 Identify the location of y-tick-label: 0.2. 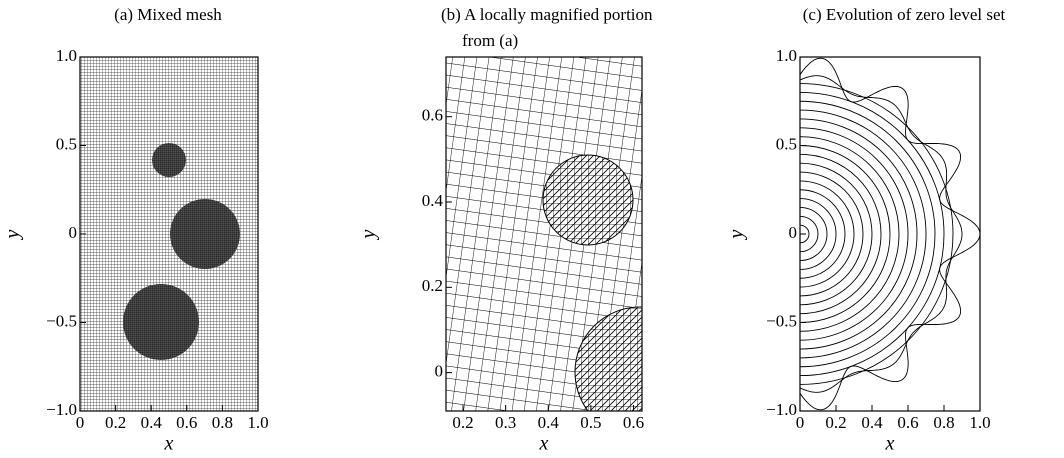
(432, 285).